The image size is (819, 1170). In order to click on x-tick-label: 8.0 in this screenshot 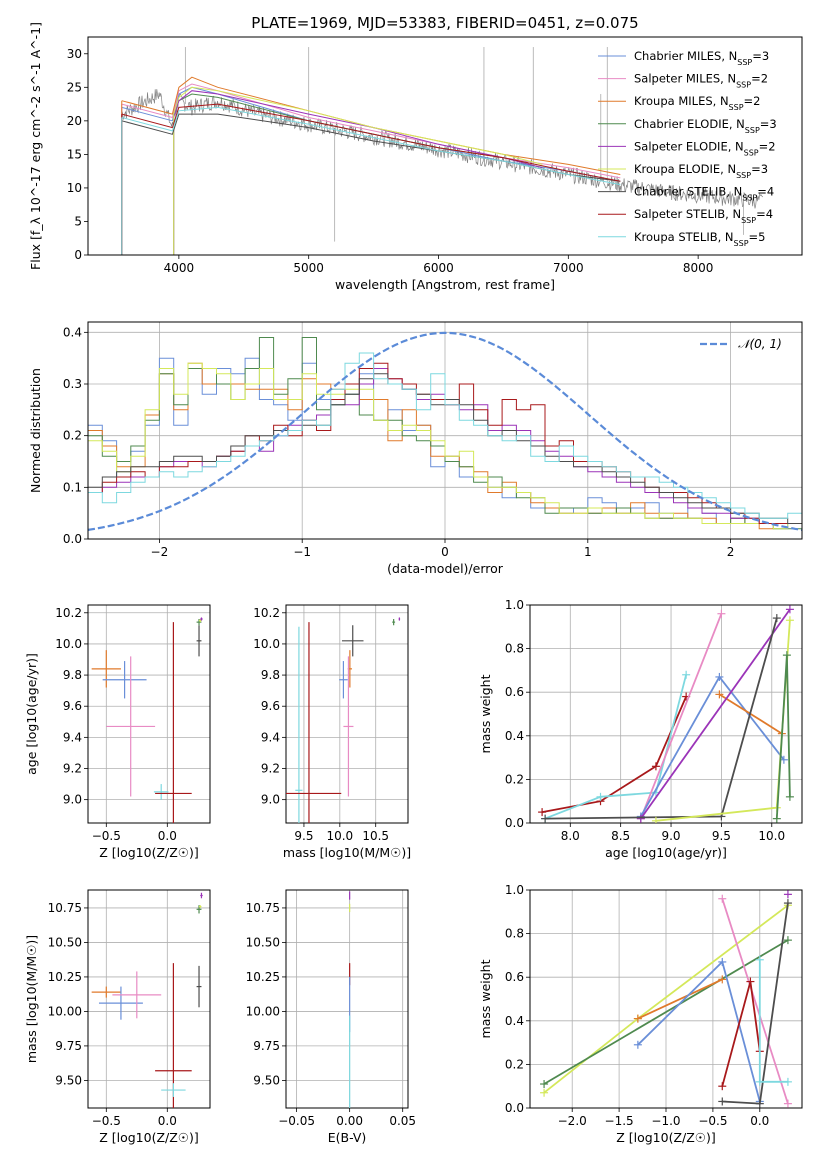, I will do `click(570, 836)`.